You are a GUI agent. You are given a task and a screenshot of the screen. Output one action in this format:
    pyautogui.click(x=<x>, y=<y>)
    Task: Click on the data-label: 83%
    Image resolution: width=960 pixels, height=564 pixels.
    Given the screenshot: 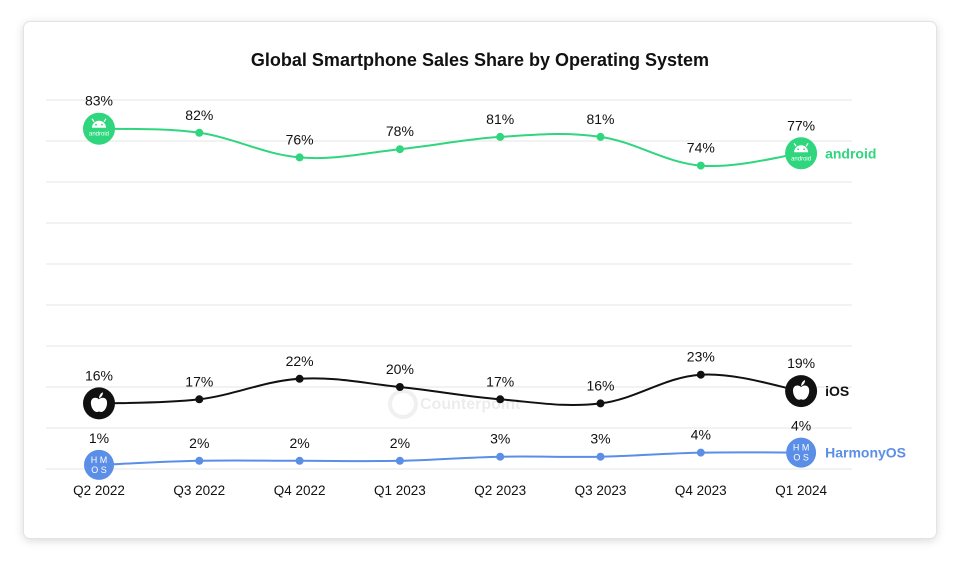 What is the action you would take?
    pyautogui.click(x=99, y=101)
    